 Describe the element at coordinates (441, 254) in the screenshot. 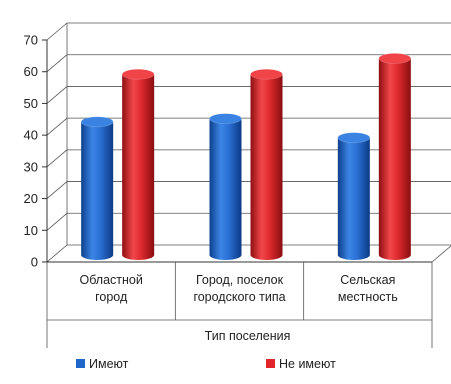

I see `floor-right-edge` at that location.